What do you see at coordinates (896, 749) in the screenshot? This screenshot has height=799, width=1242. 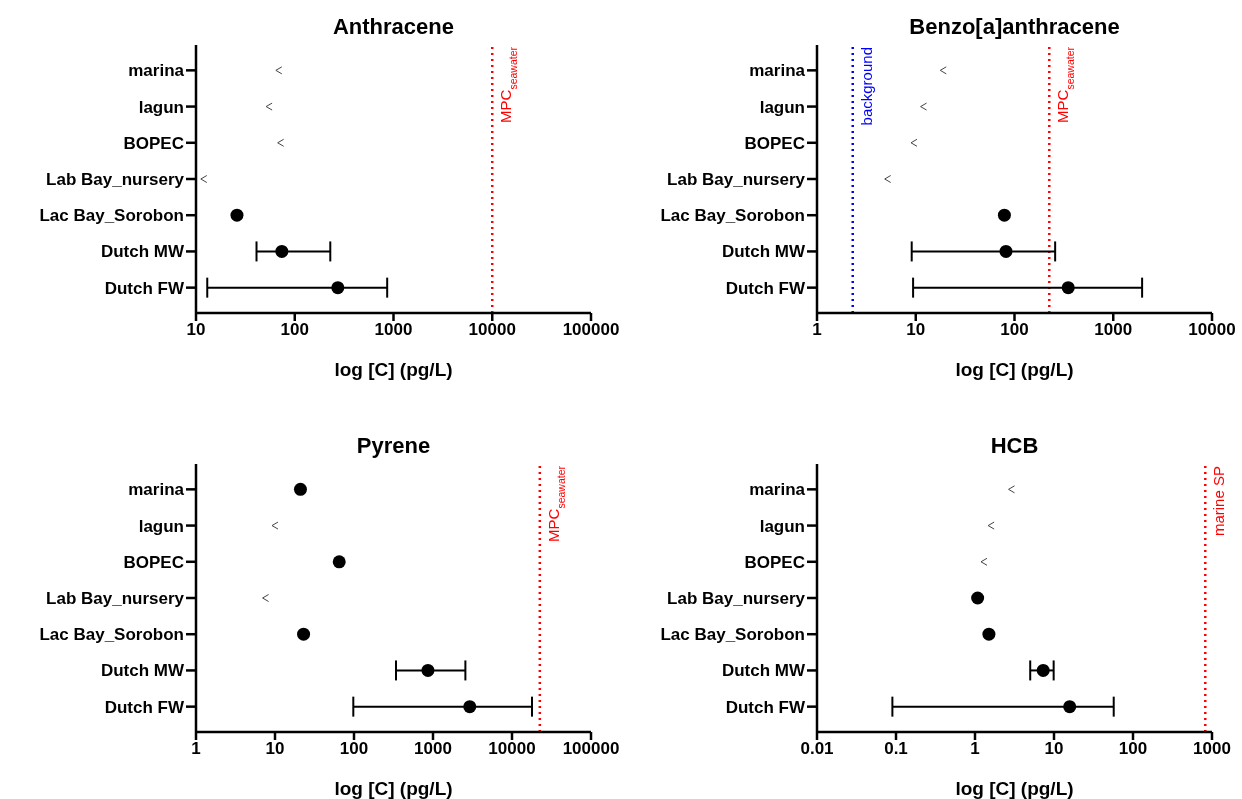 I see `x-tick-label: 0.1` at bounding box center [896, 749].